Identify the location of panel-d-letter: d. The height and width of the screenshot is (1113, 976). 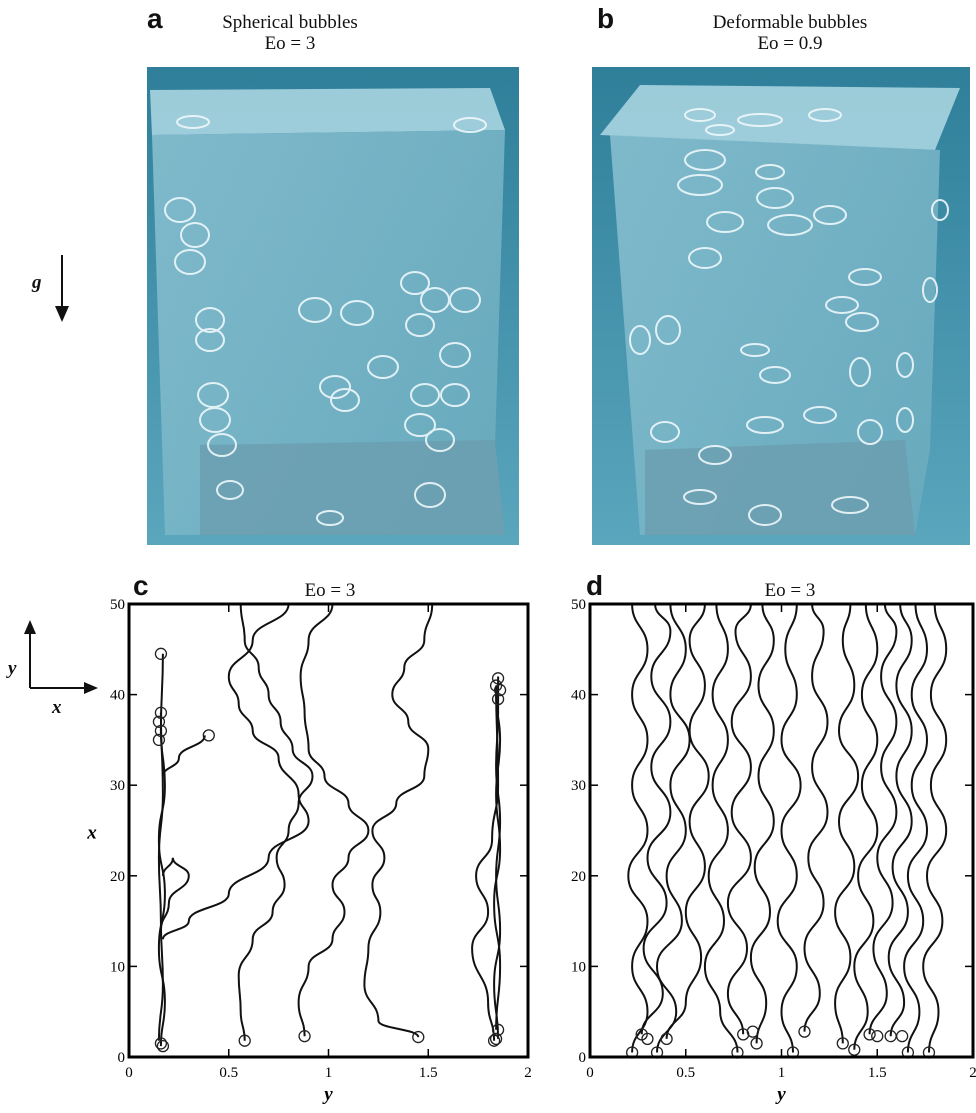
(595, 585).